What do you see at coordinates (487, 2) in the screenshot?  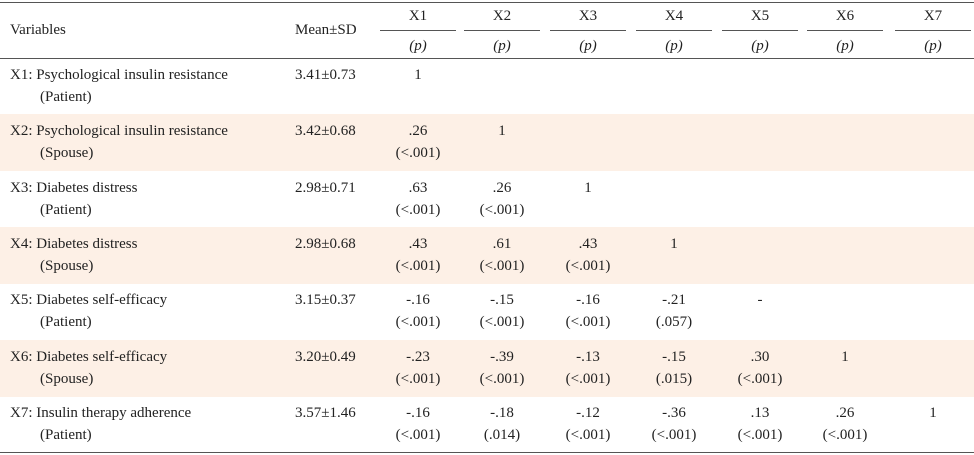 I see `top-rule` at bounding box center [487, 2].